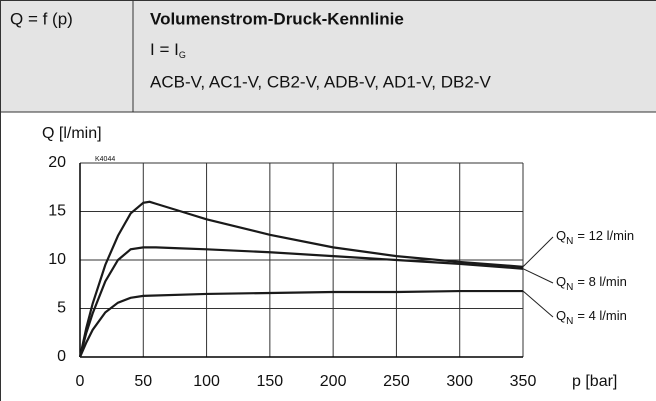 The width and height of the screenshot is (656, 401). What do you see at coordinates (61, 308) in the screenshot?
I see `y-tick-label: 5` at bounding box center [61, 308].